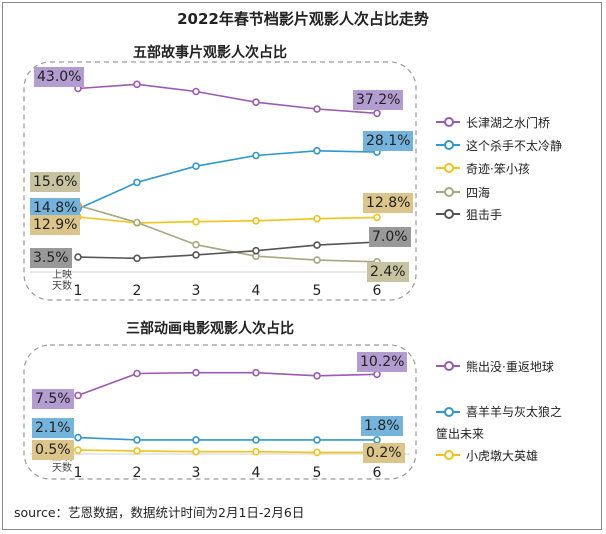  I want to click on legend-label: 小虎墩大英雄, so click(502, 456).